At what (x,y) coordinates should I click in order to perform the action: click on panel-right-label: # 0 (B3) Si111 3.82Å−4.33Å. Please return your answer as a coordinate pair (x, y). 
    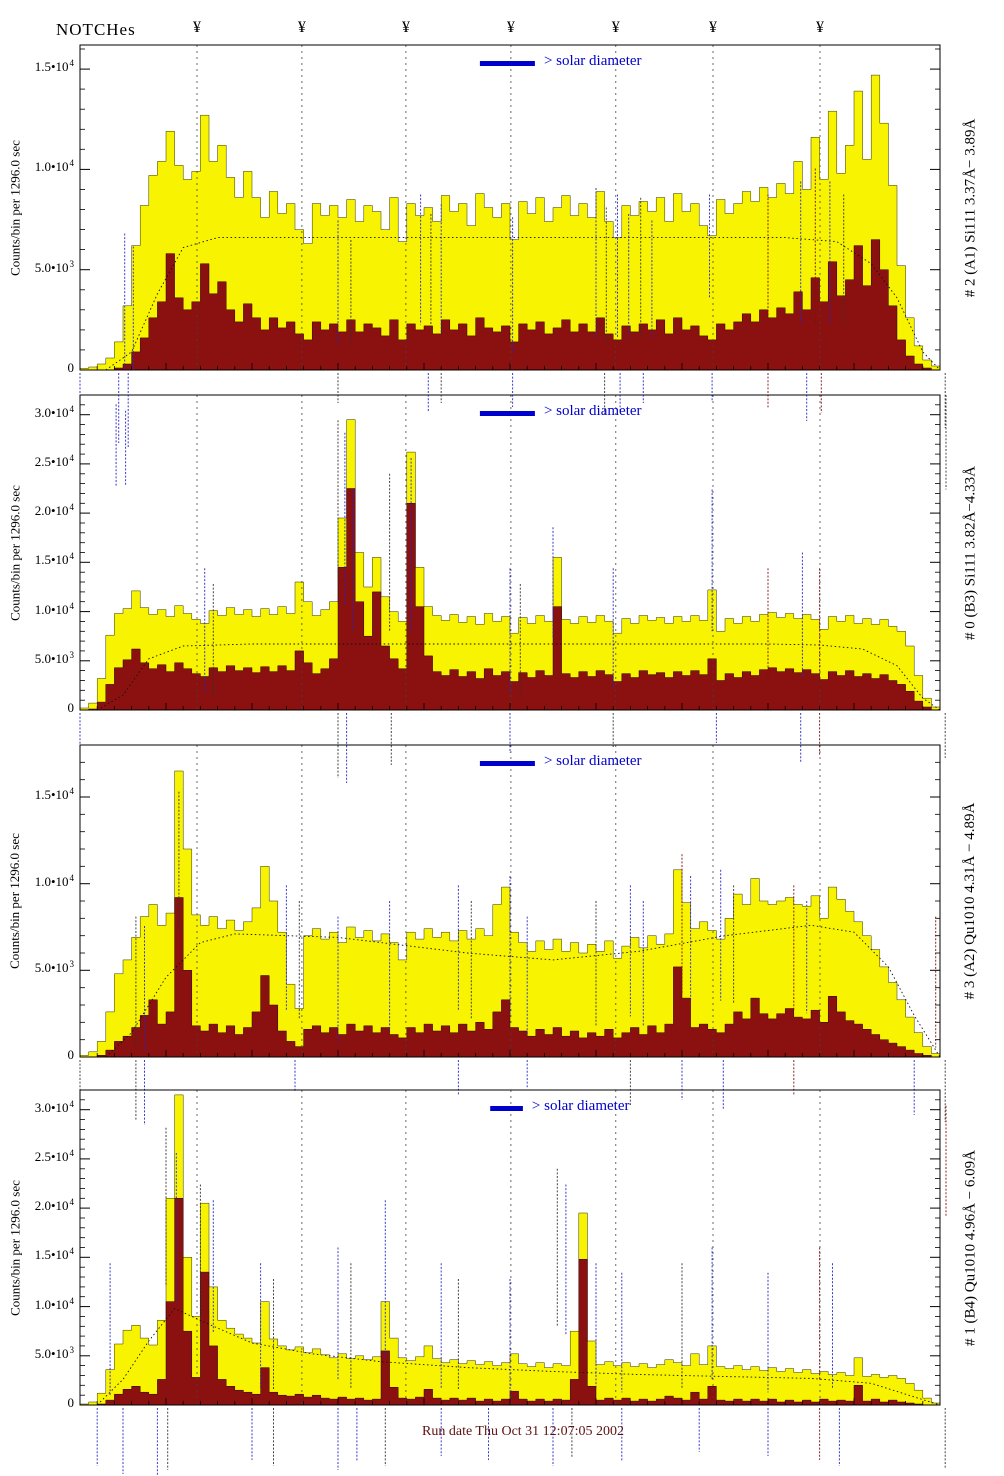
    Looking at the image, I should click on (970, 552).